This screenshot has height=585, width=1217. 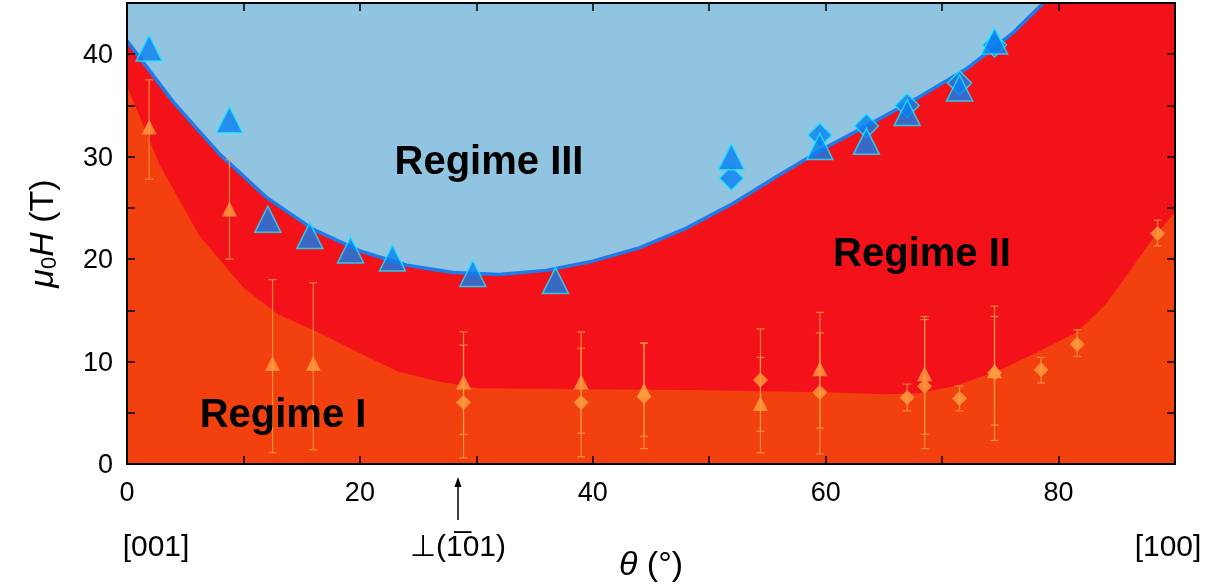 I want to click on y-tick-label: 20, so click(x=97, y=259).